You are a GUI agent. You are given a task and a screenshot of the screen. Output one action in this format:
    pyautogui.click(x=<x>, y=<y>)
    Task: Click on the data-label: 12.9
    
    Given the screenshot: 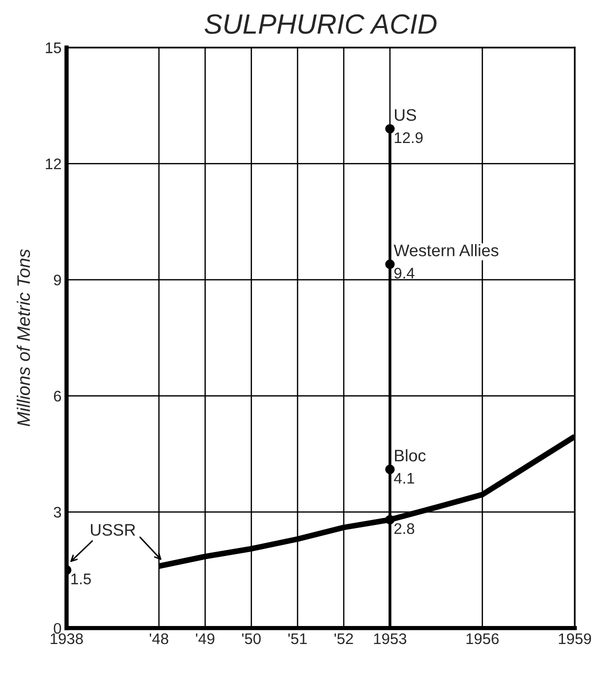 What is the action you would take?
    pyautogui.click(x=408, y=138)
    